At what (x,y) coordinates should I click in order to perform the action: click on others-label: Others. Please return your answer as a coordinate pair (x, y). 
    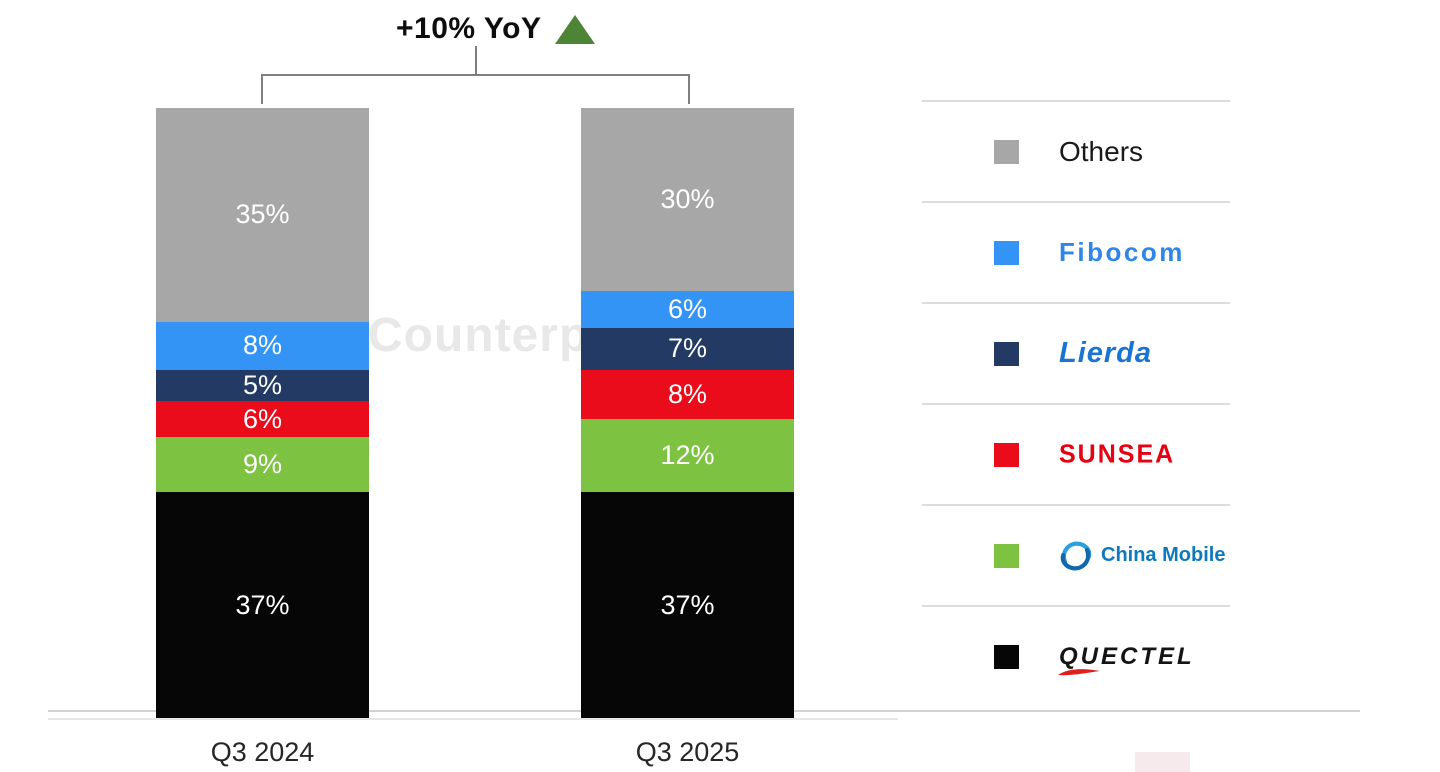
    Looking at the image, I should click on (1101, 151).